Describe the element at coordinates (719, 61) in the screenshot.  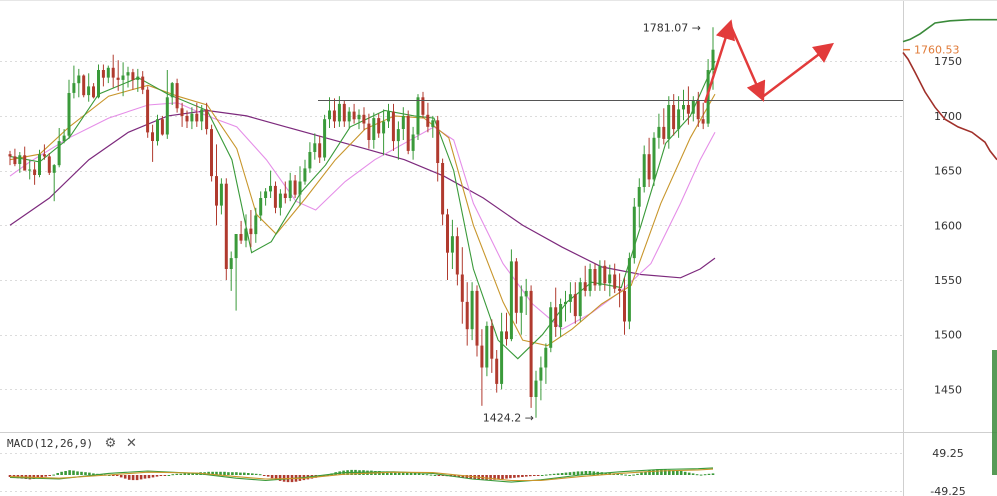
I see `projection-arrow-up` at that location.